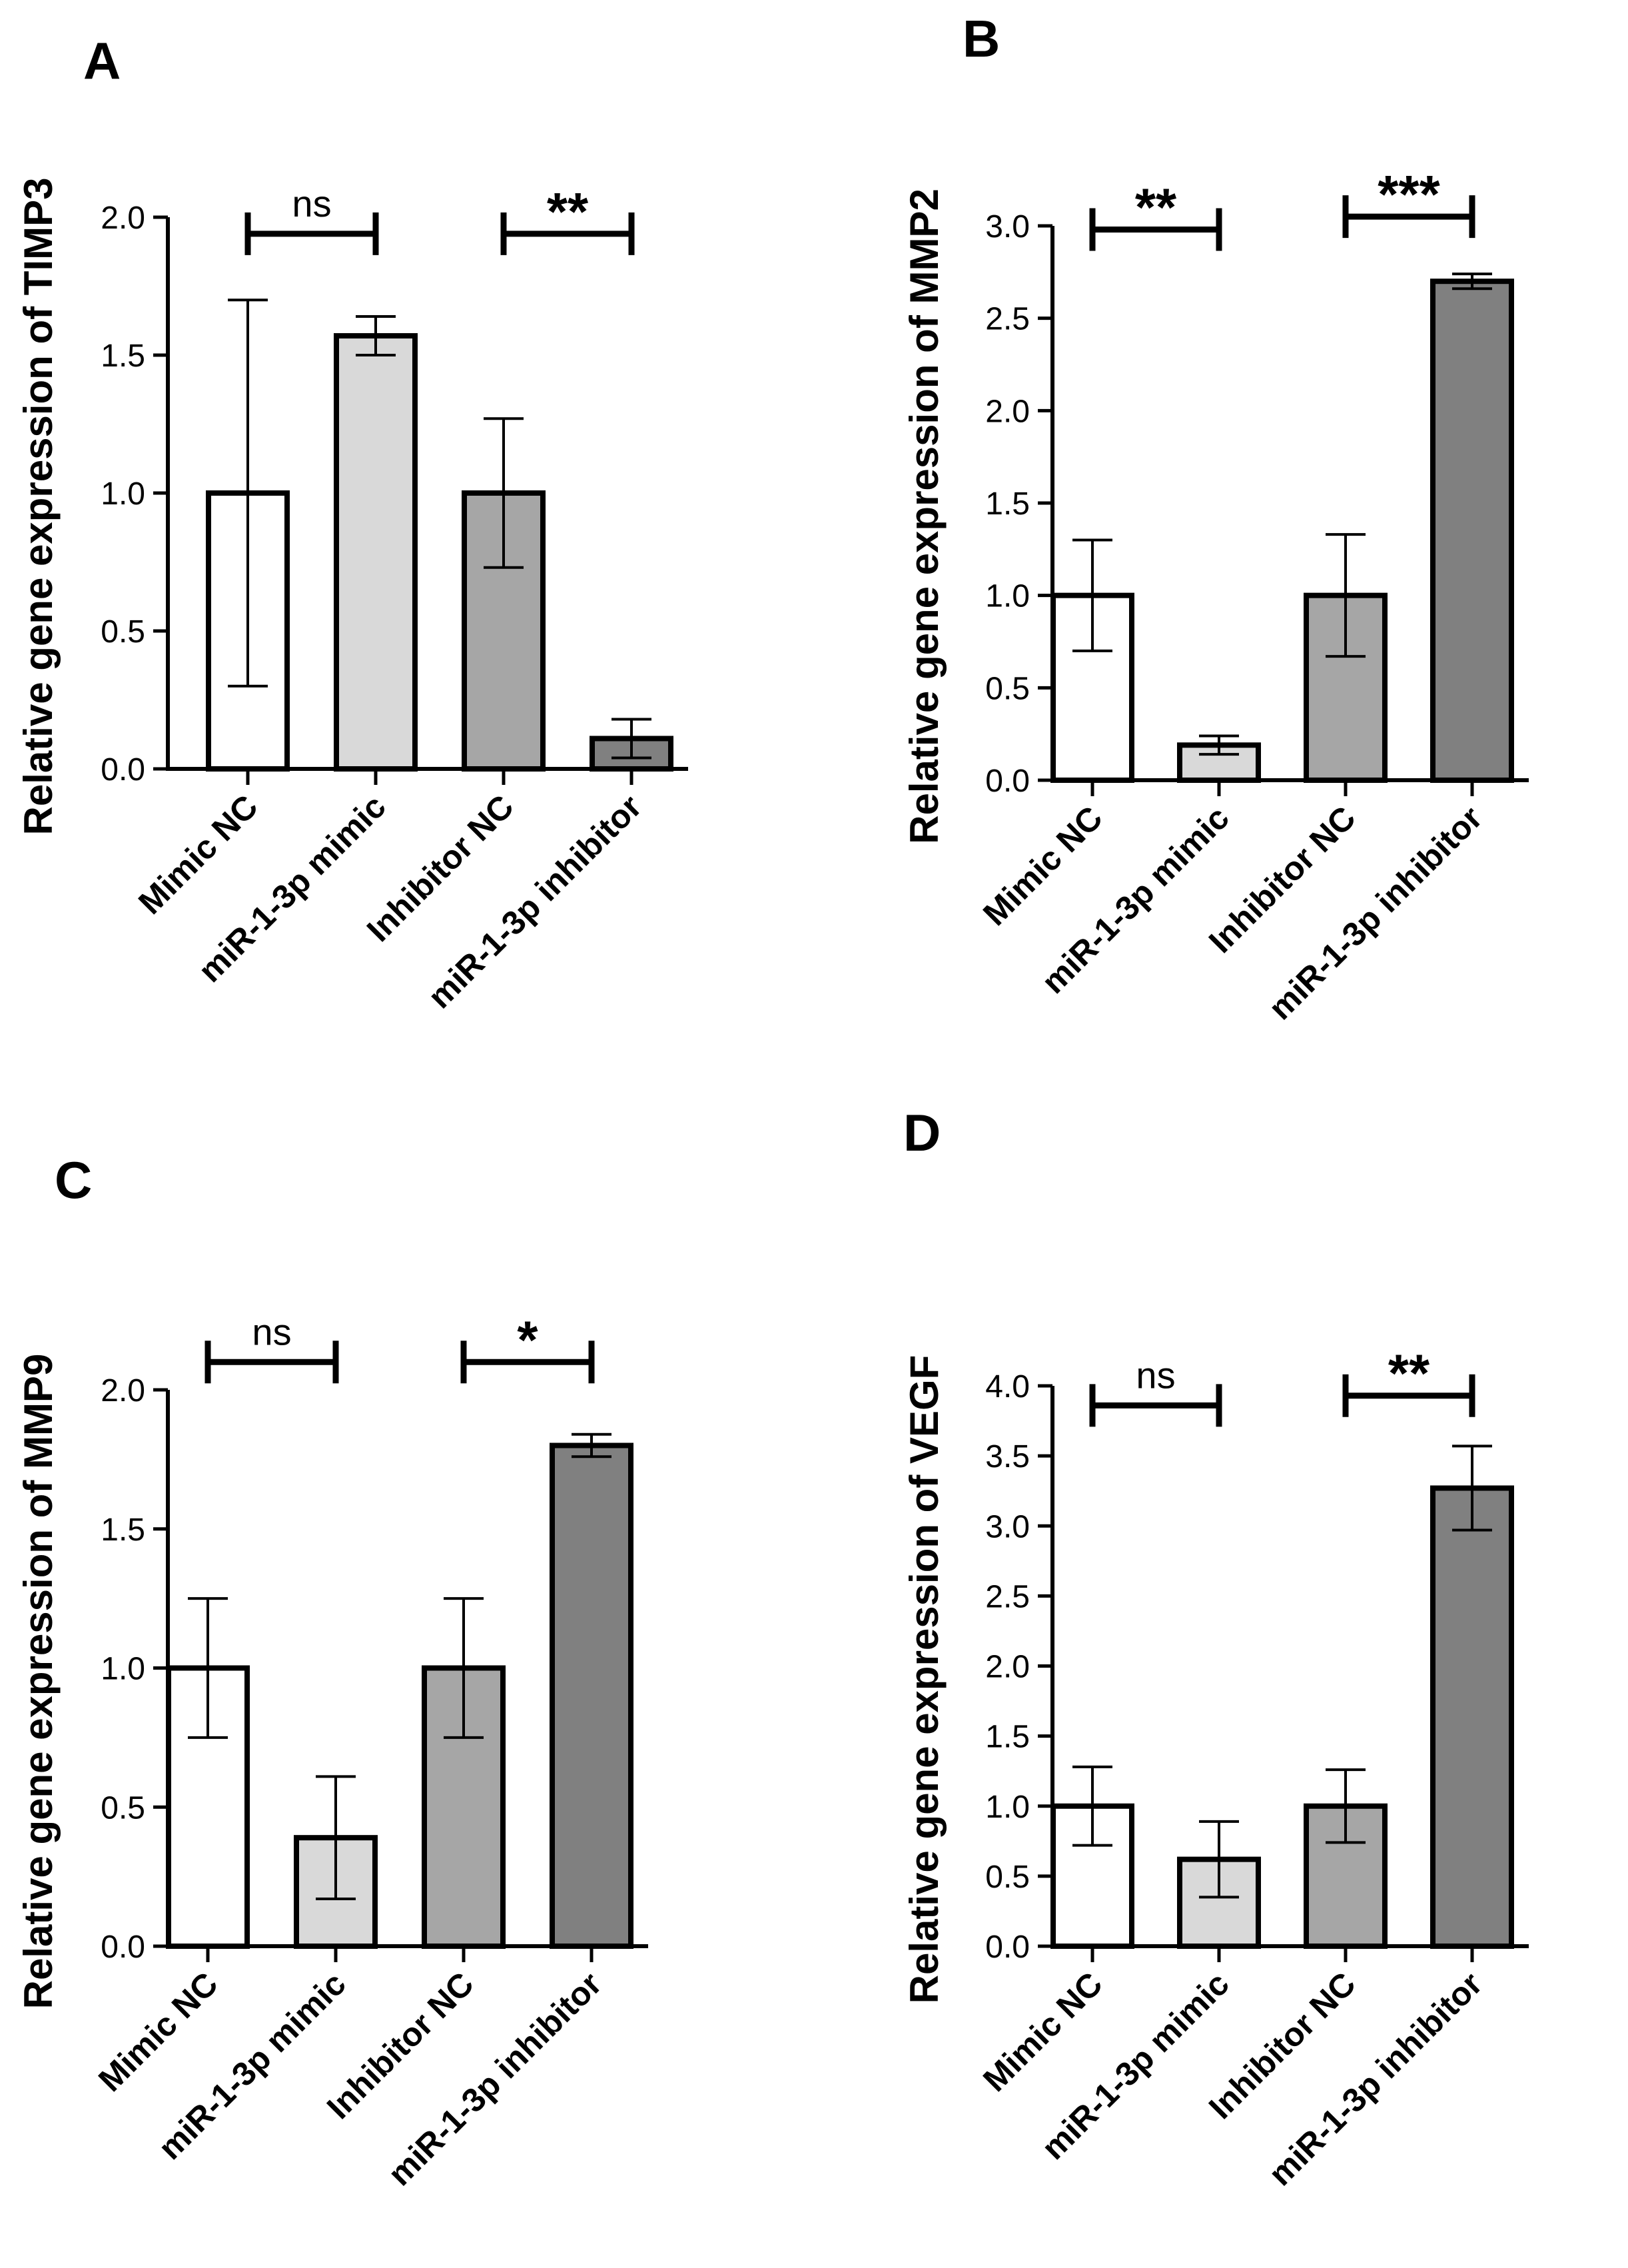 The width and height of the screenshot is (1628, 2268). What do you see at coordinates (1008, 1387) in the screenshot?
I see `y-tick-label: 4.0` at bounding box center [1008, 1387].